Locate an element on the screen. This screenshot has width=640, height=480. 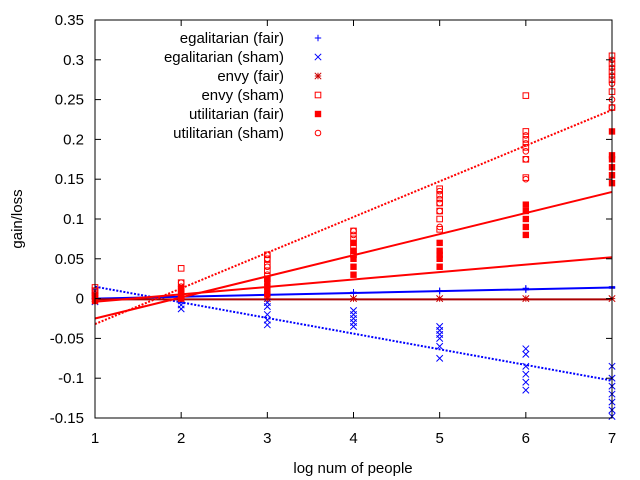
legend-entry: utilitarian (sham) is located at coordinates (247, 133).